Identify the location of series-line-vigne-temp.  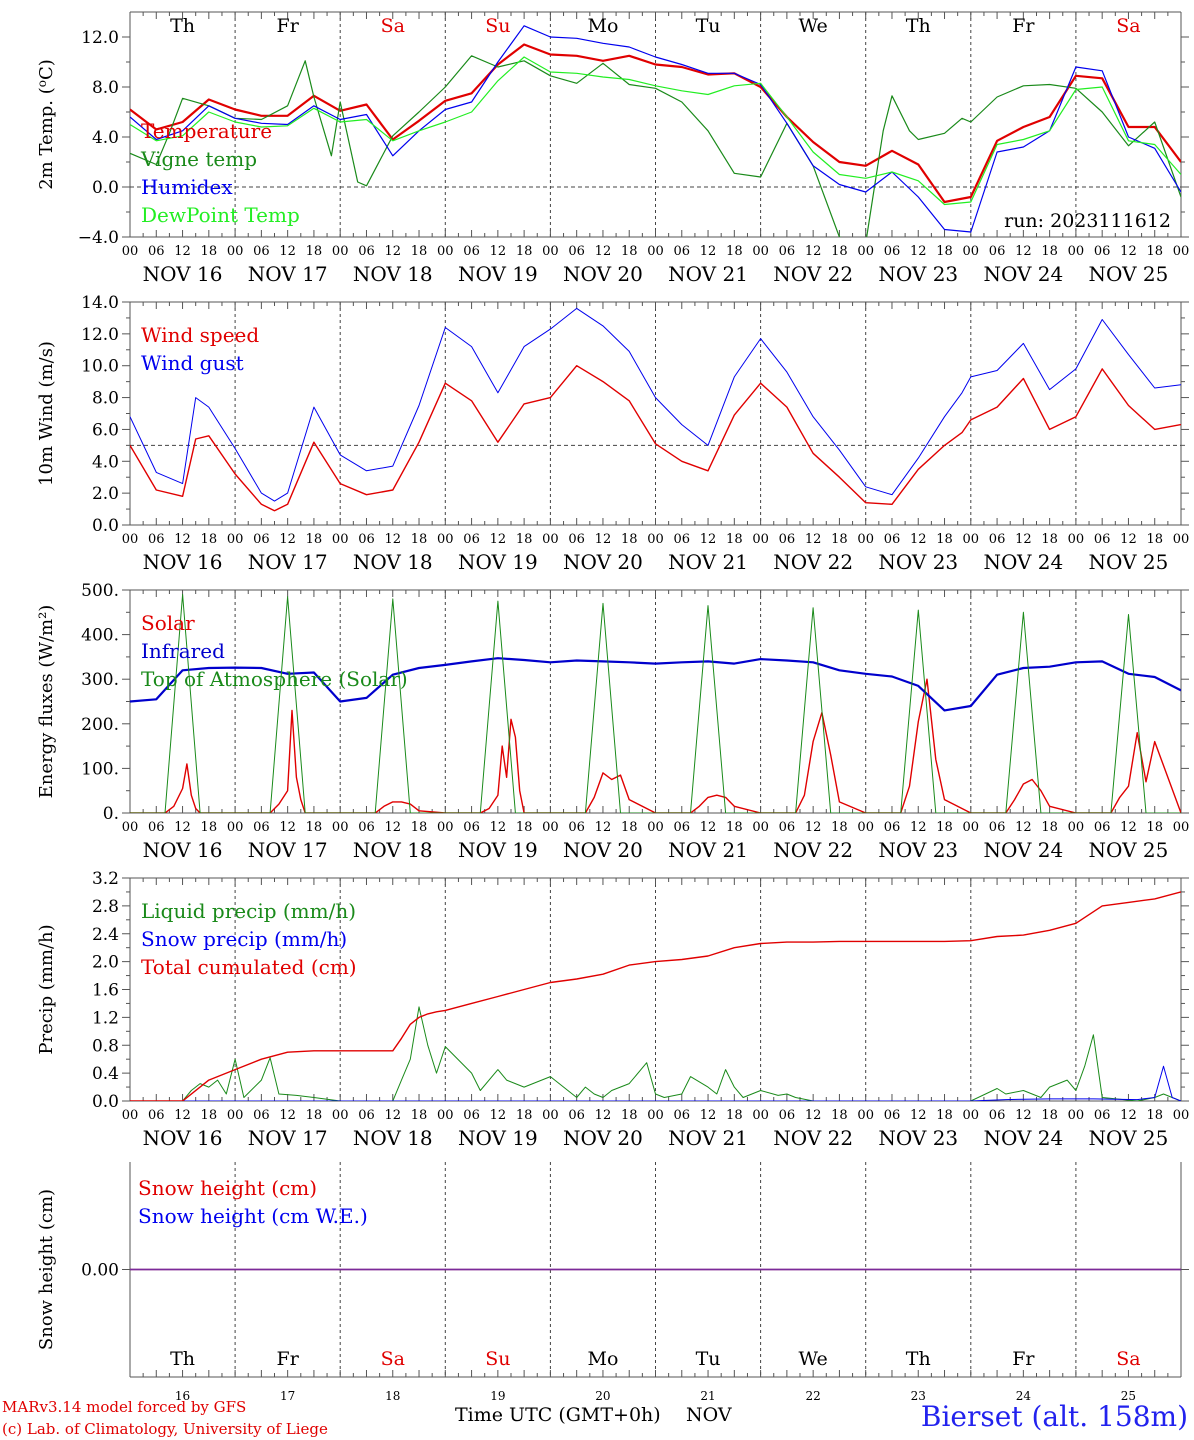
(655, 146).